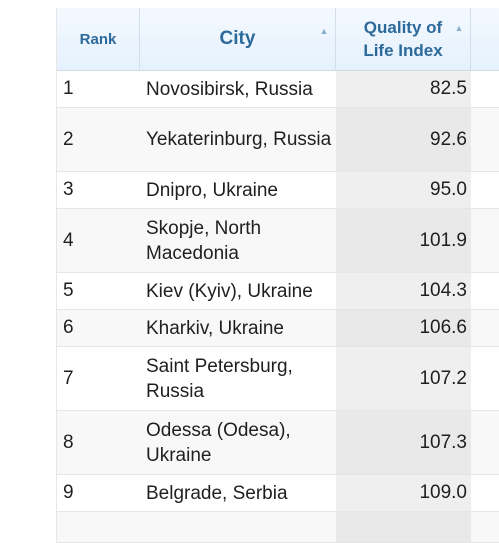 The width and height of the screenshot is (499, 543). I want to click on index-value-cell: 107.2, so click(403, 378).